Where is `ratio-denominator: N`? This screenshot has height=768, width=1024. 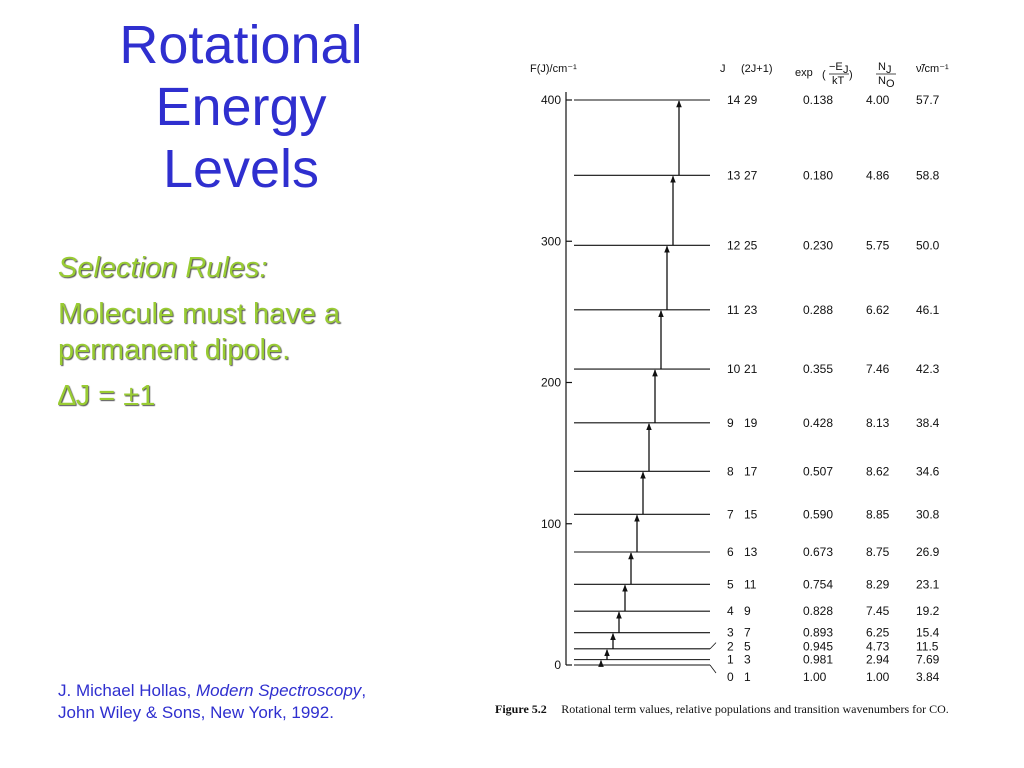 ratio-denominator: N is located at coordinates (882, 81).